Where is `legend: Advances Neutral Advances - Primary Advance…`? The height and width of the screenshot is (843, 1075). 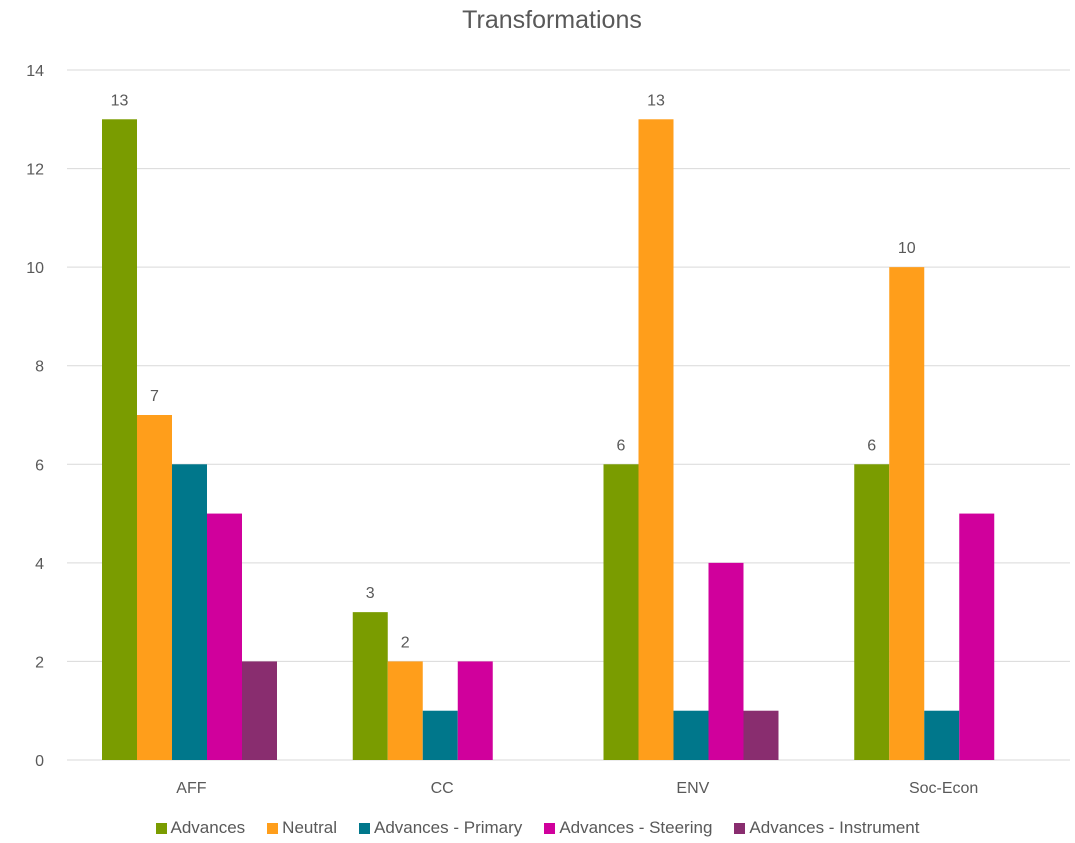
legend: Advances Neutral Advances - Primary Advance… is located at coordinates (537, 828).